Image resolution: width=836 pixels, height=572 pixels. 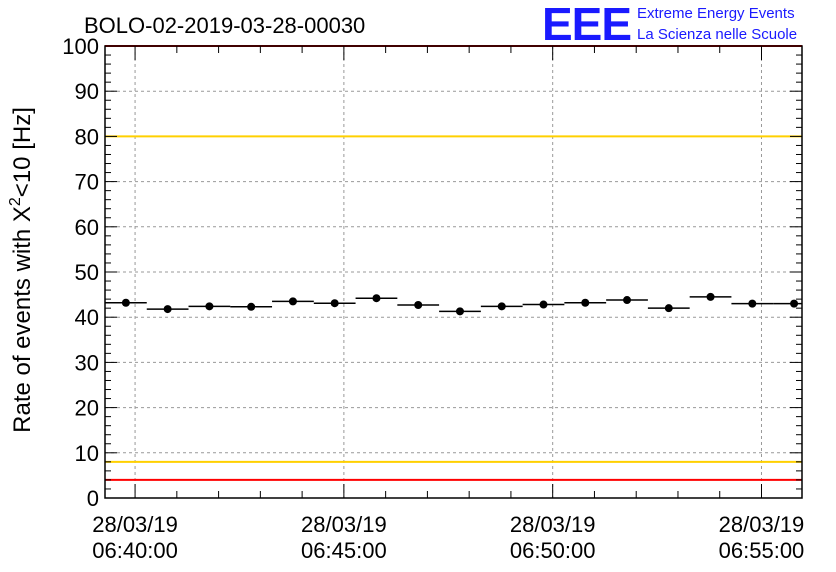 What do you see at coordinates (80, 46) in the screenshot?
I see `y-tick-label: 100` at bounding box center [80, 46].